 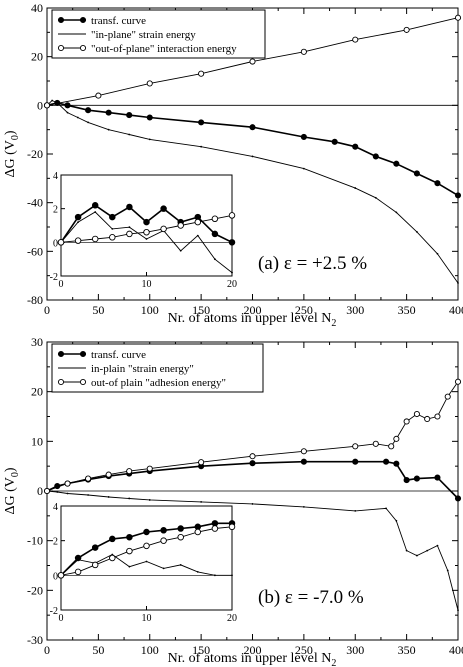 I want to click on x-tick-label: 400, so click(x=456, y=650).